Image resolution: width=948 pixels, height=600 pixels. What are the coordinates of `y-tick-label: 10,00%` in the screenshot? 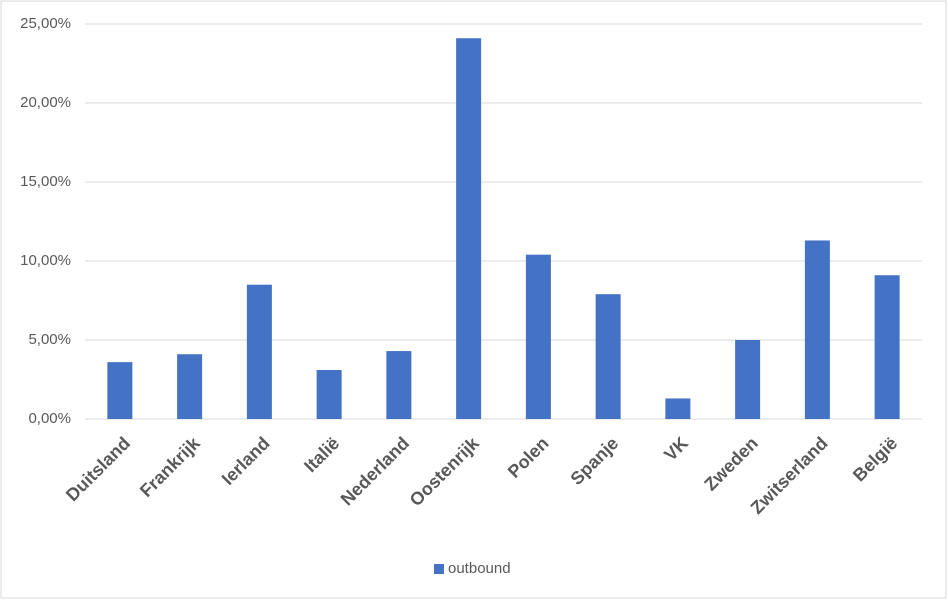 It's located at (45, 260).